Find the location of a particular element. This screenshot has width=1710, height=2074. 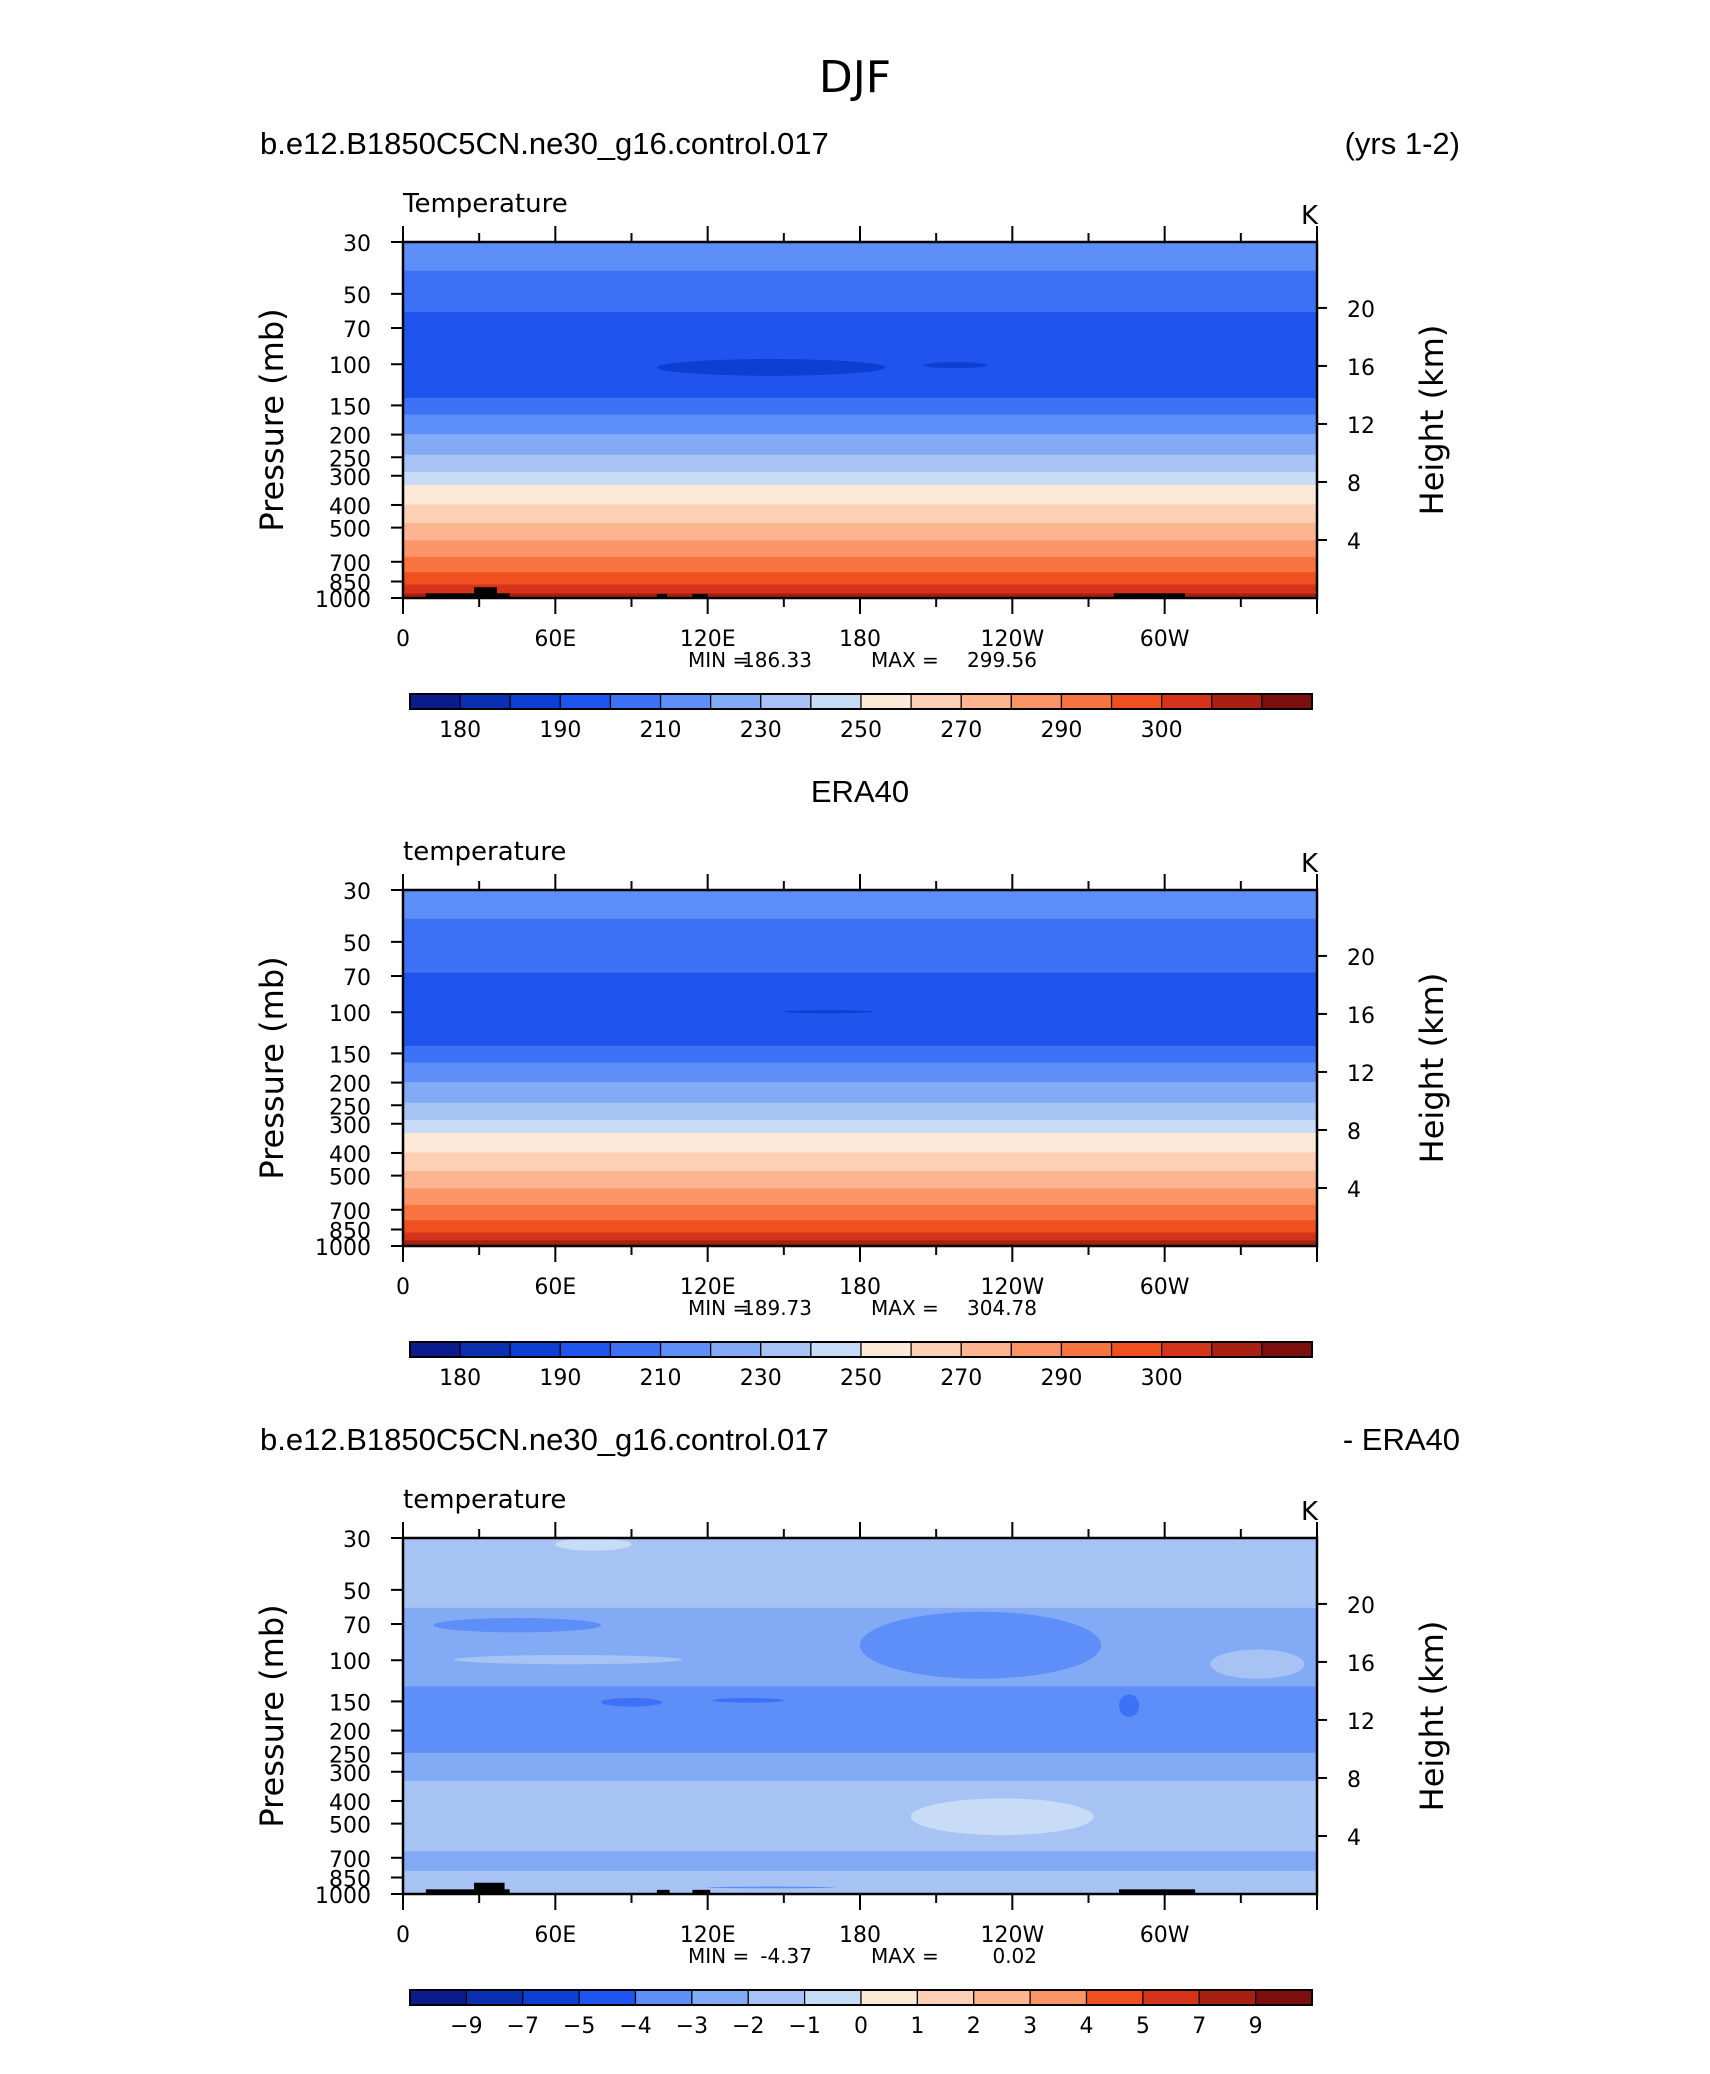

variable-label: temperature is located at coordinates (484, 1500).